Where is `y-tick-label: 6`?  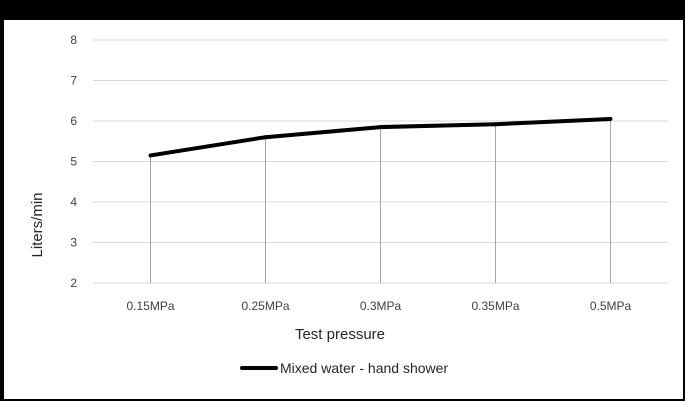
y-tick-label: 6 is located at coordinates (73, 121).